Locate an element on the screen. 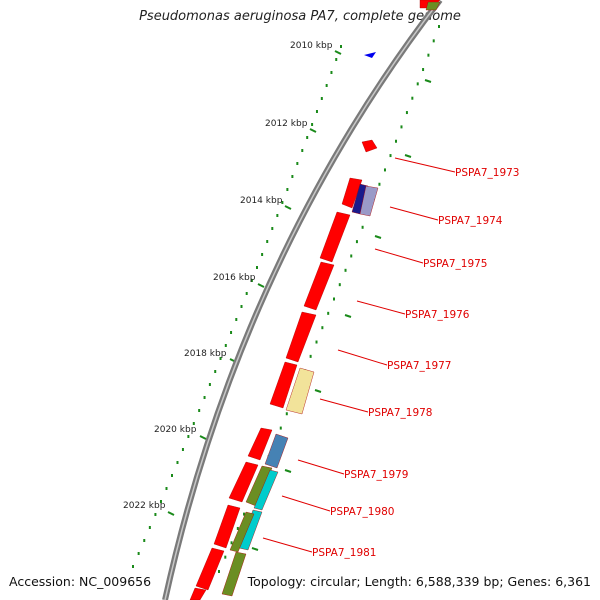 Image resolution: width=600 pixels, height=600 pixels. gene-1975 is located at coordinates (335, 237).